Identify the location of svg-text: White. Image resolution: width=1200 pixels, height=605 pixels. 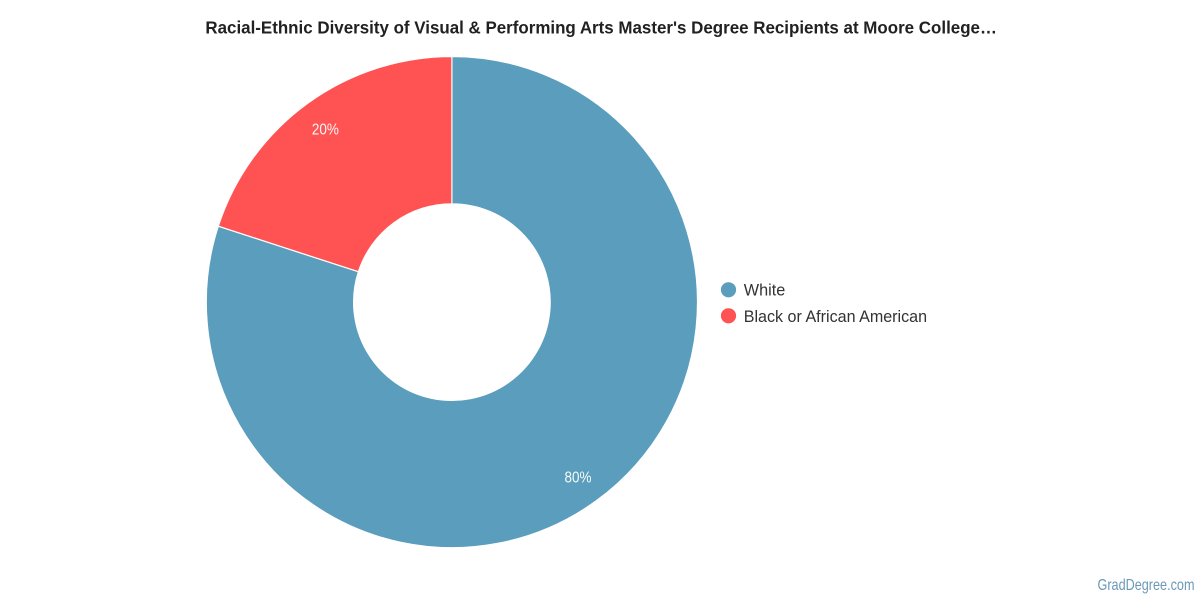
(765, 291).